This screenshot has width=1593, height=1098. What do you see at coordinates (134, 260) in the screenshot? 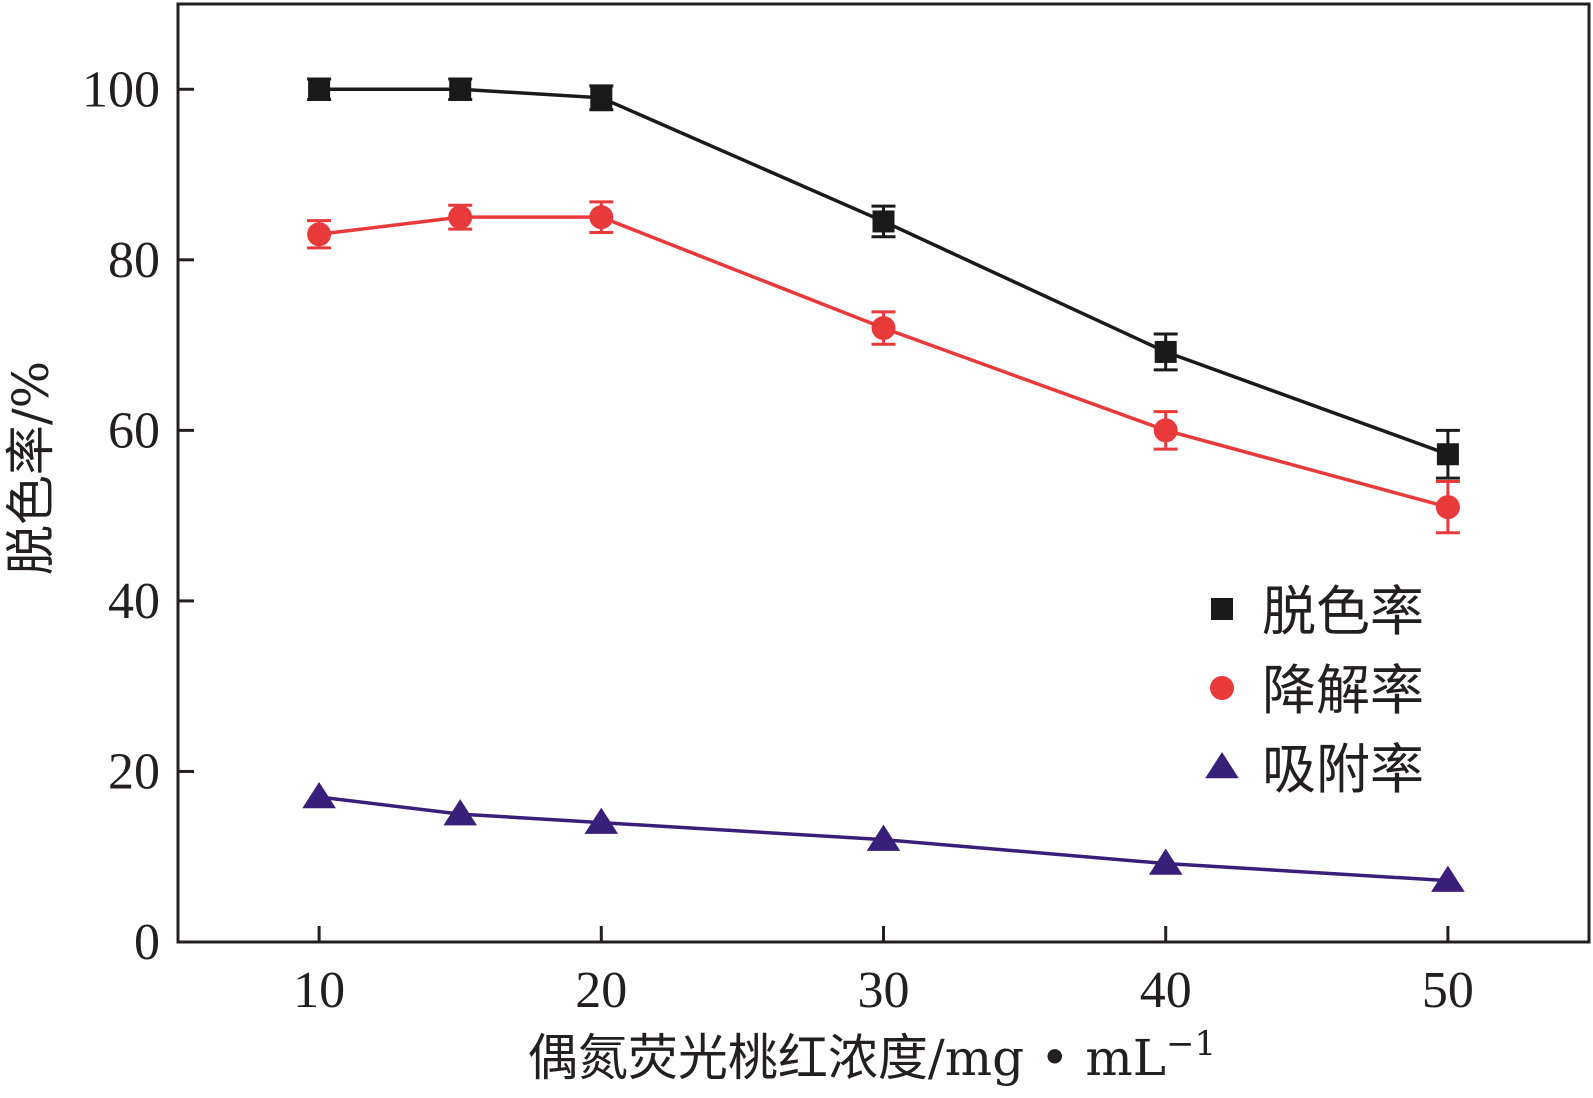
I see `y-tick-label: 80` at bounding box center [134, 260].